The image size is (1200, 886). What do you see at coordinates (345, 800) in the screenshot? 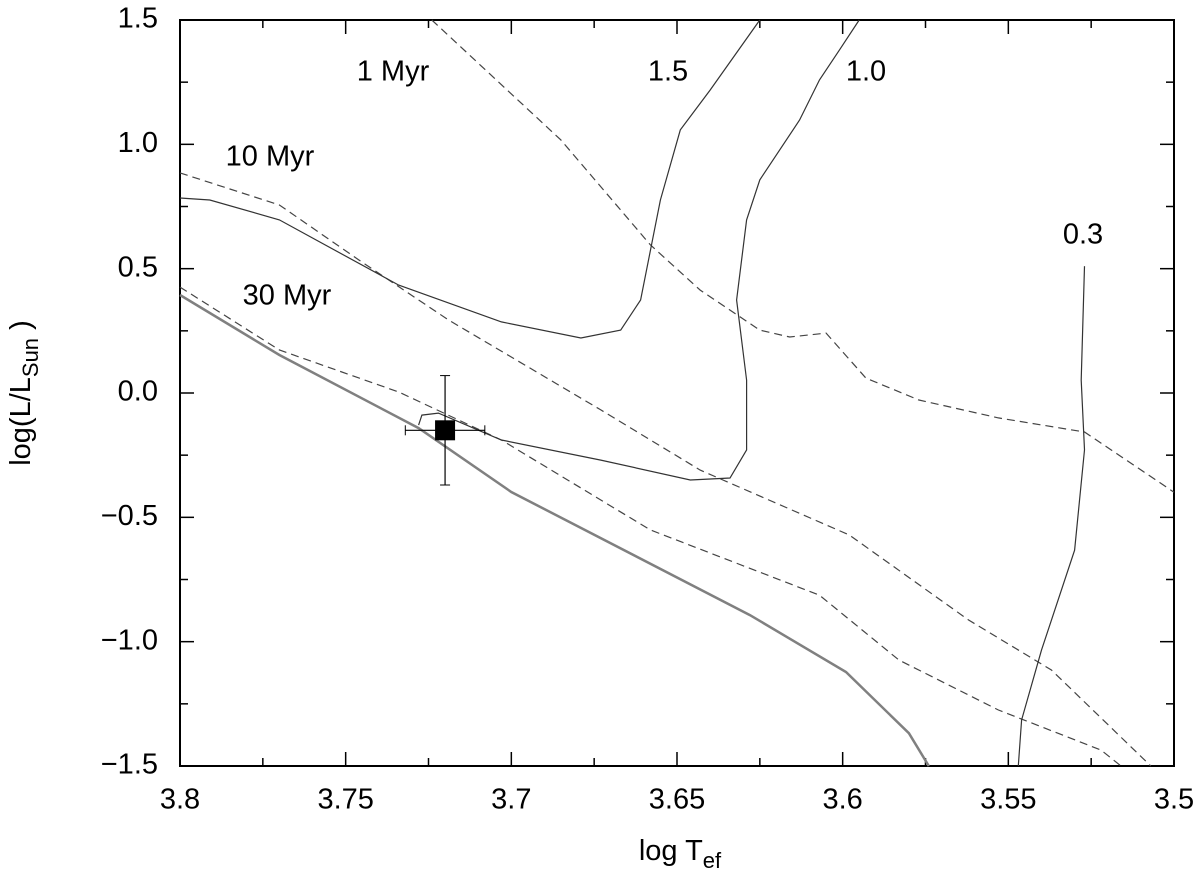
I see `x-tick-label: 3.75` at bounding box center [345, 800].